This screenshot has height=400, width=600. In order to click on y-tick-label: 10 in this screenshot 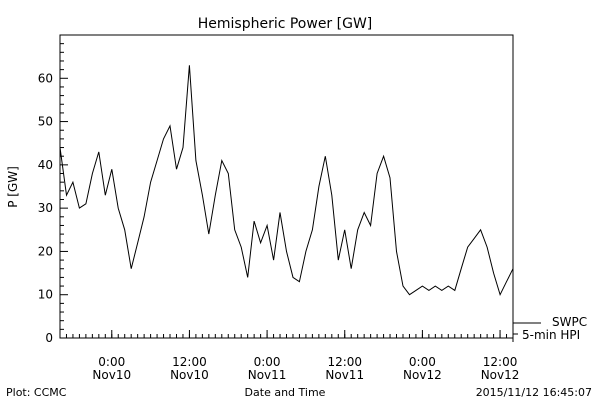, I will do `click(45, 295)`.